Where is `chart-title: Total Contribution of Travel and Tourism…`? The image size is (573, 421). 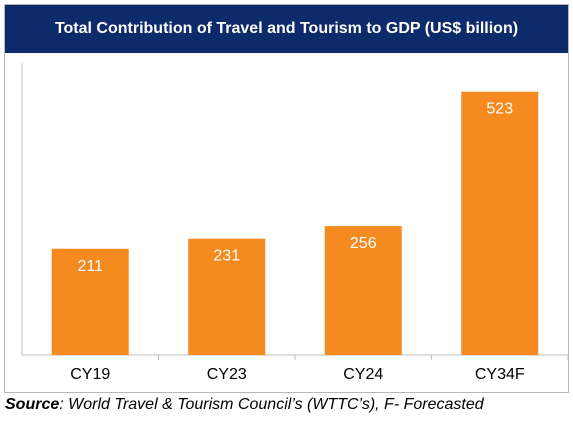 chart-title: Total Contribution of Travel and Tourism… is located at coordinates (286, 28).